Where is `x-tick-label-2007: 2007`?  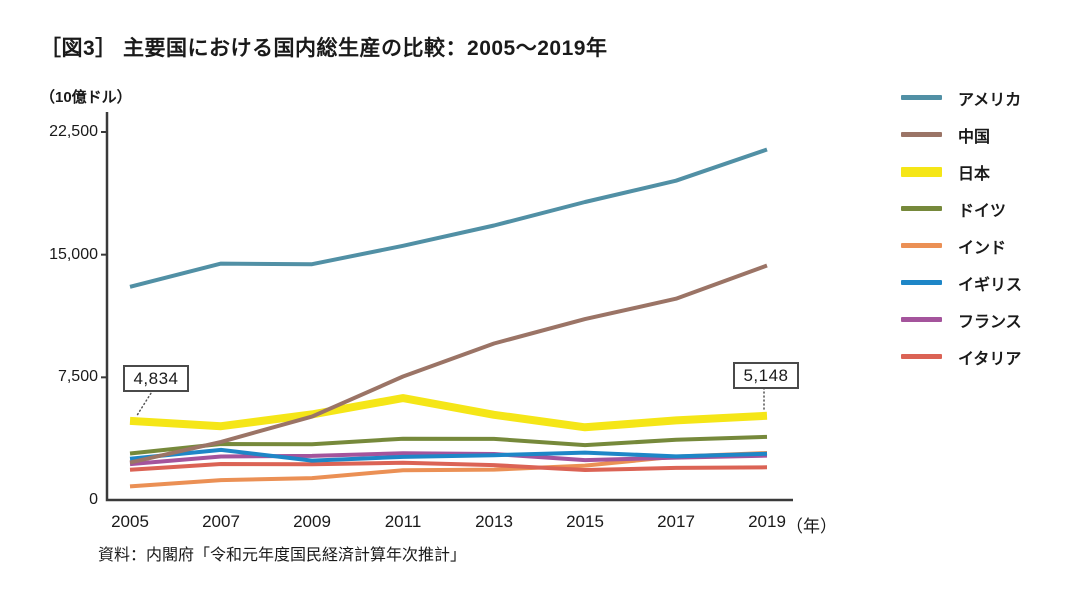 x-tick-label-2007: 2007 is located at coordinates (221, 521).